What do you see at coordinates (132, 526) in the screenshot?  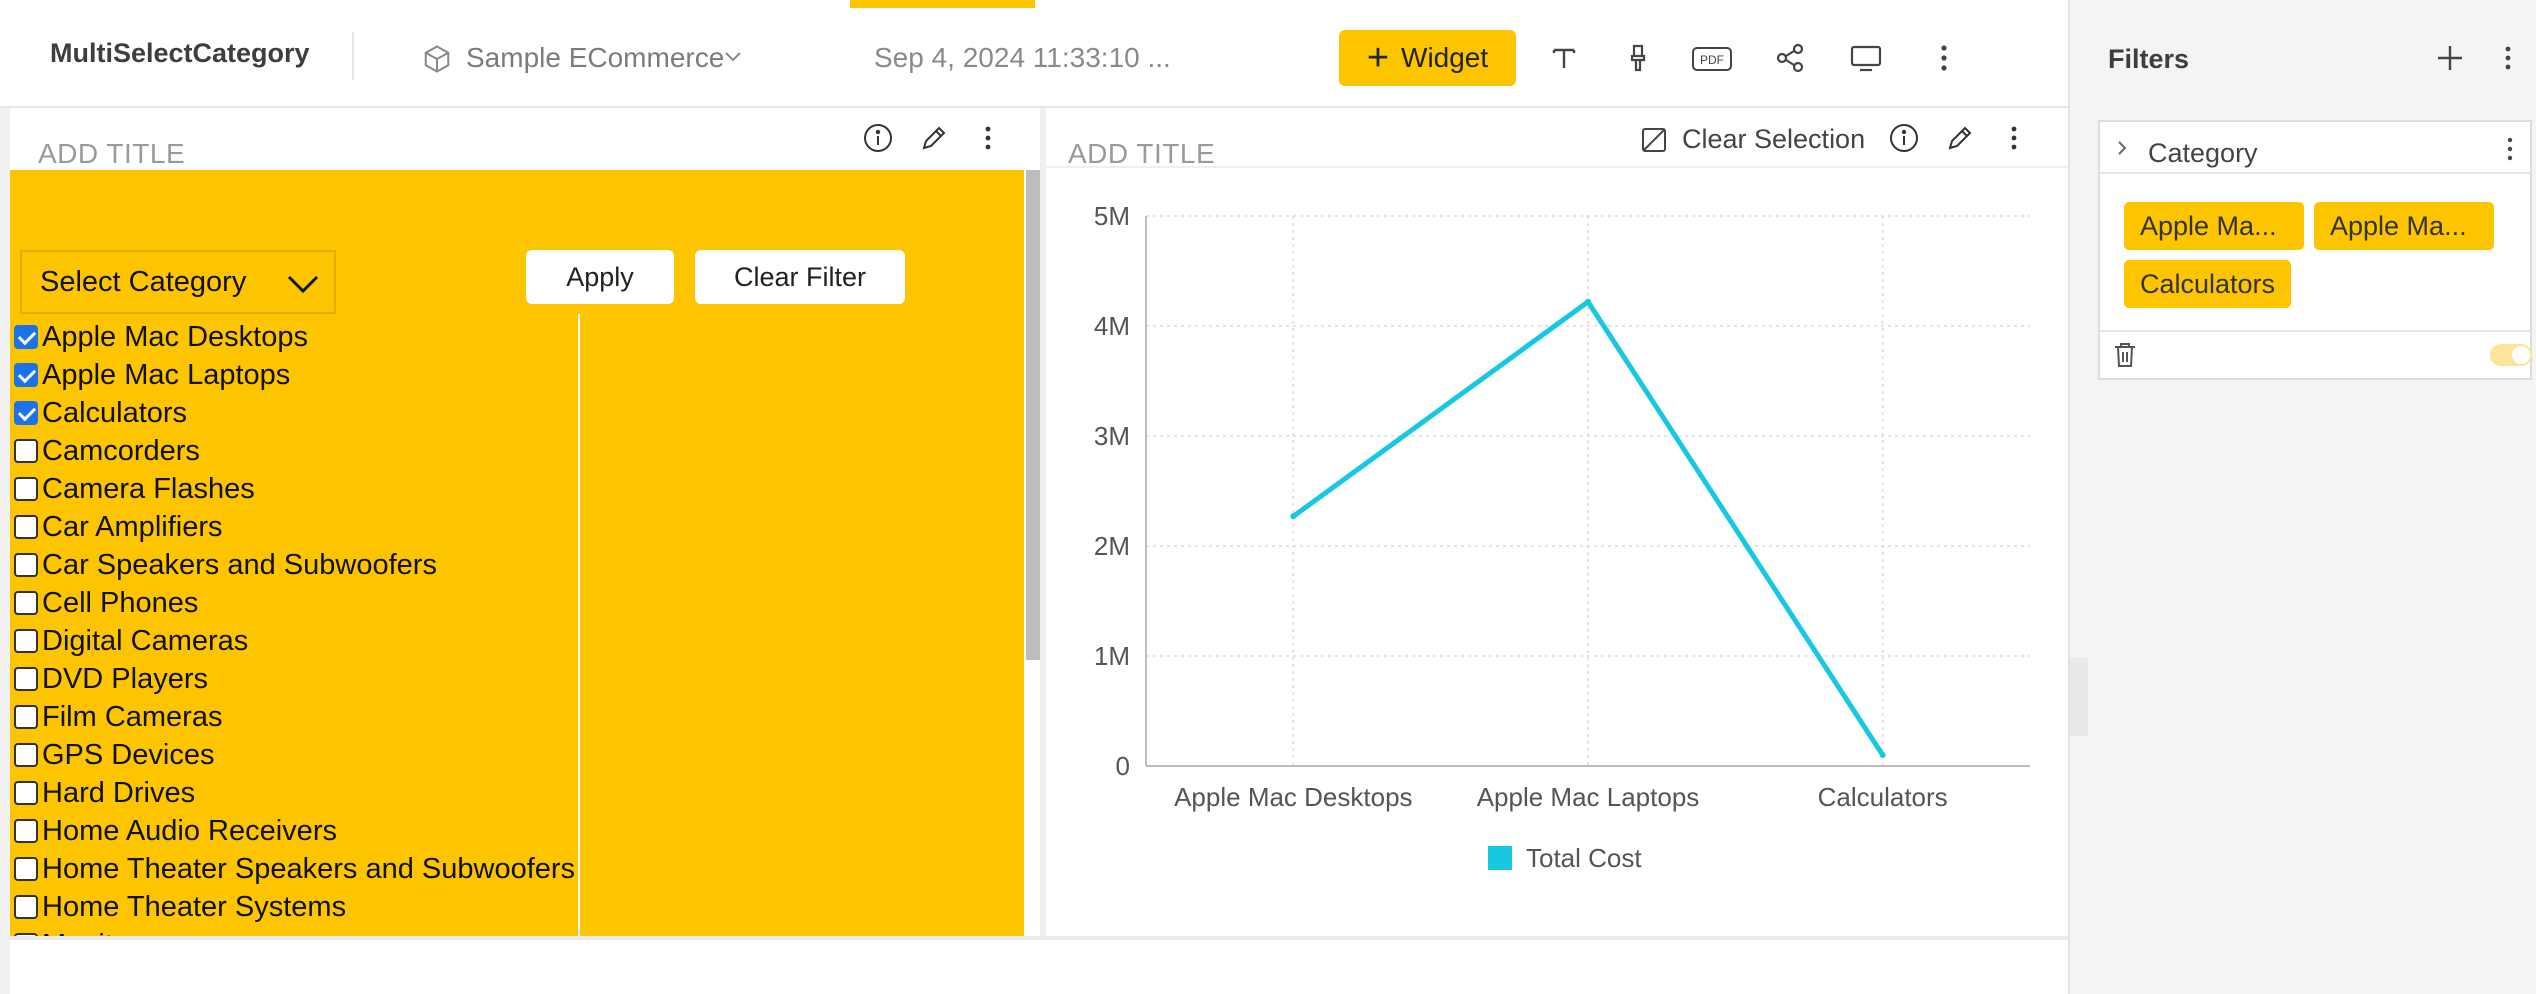 I see `category-option-label: Car Amplifiers` at bounding box center [132, 526].